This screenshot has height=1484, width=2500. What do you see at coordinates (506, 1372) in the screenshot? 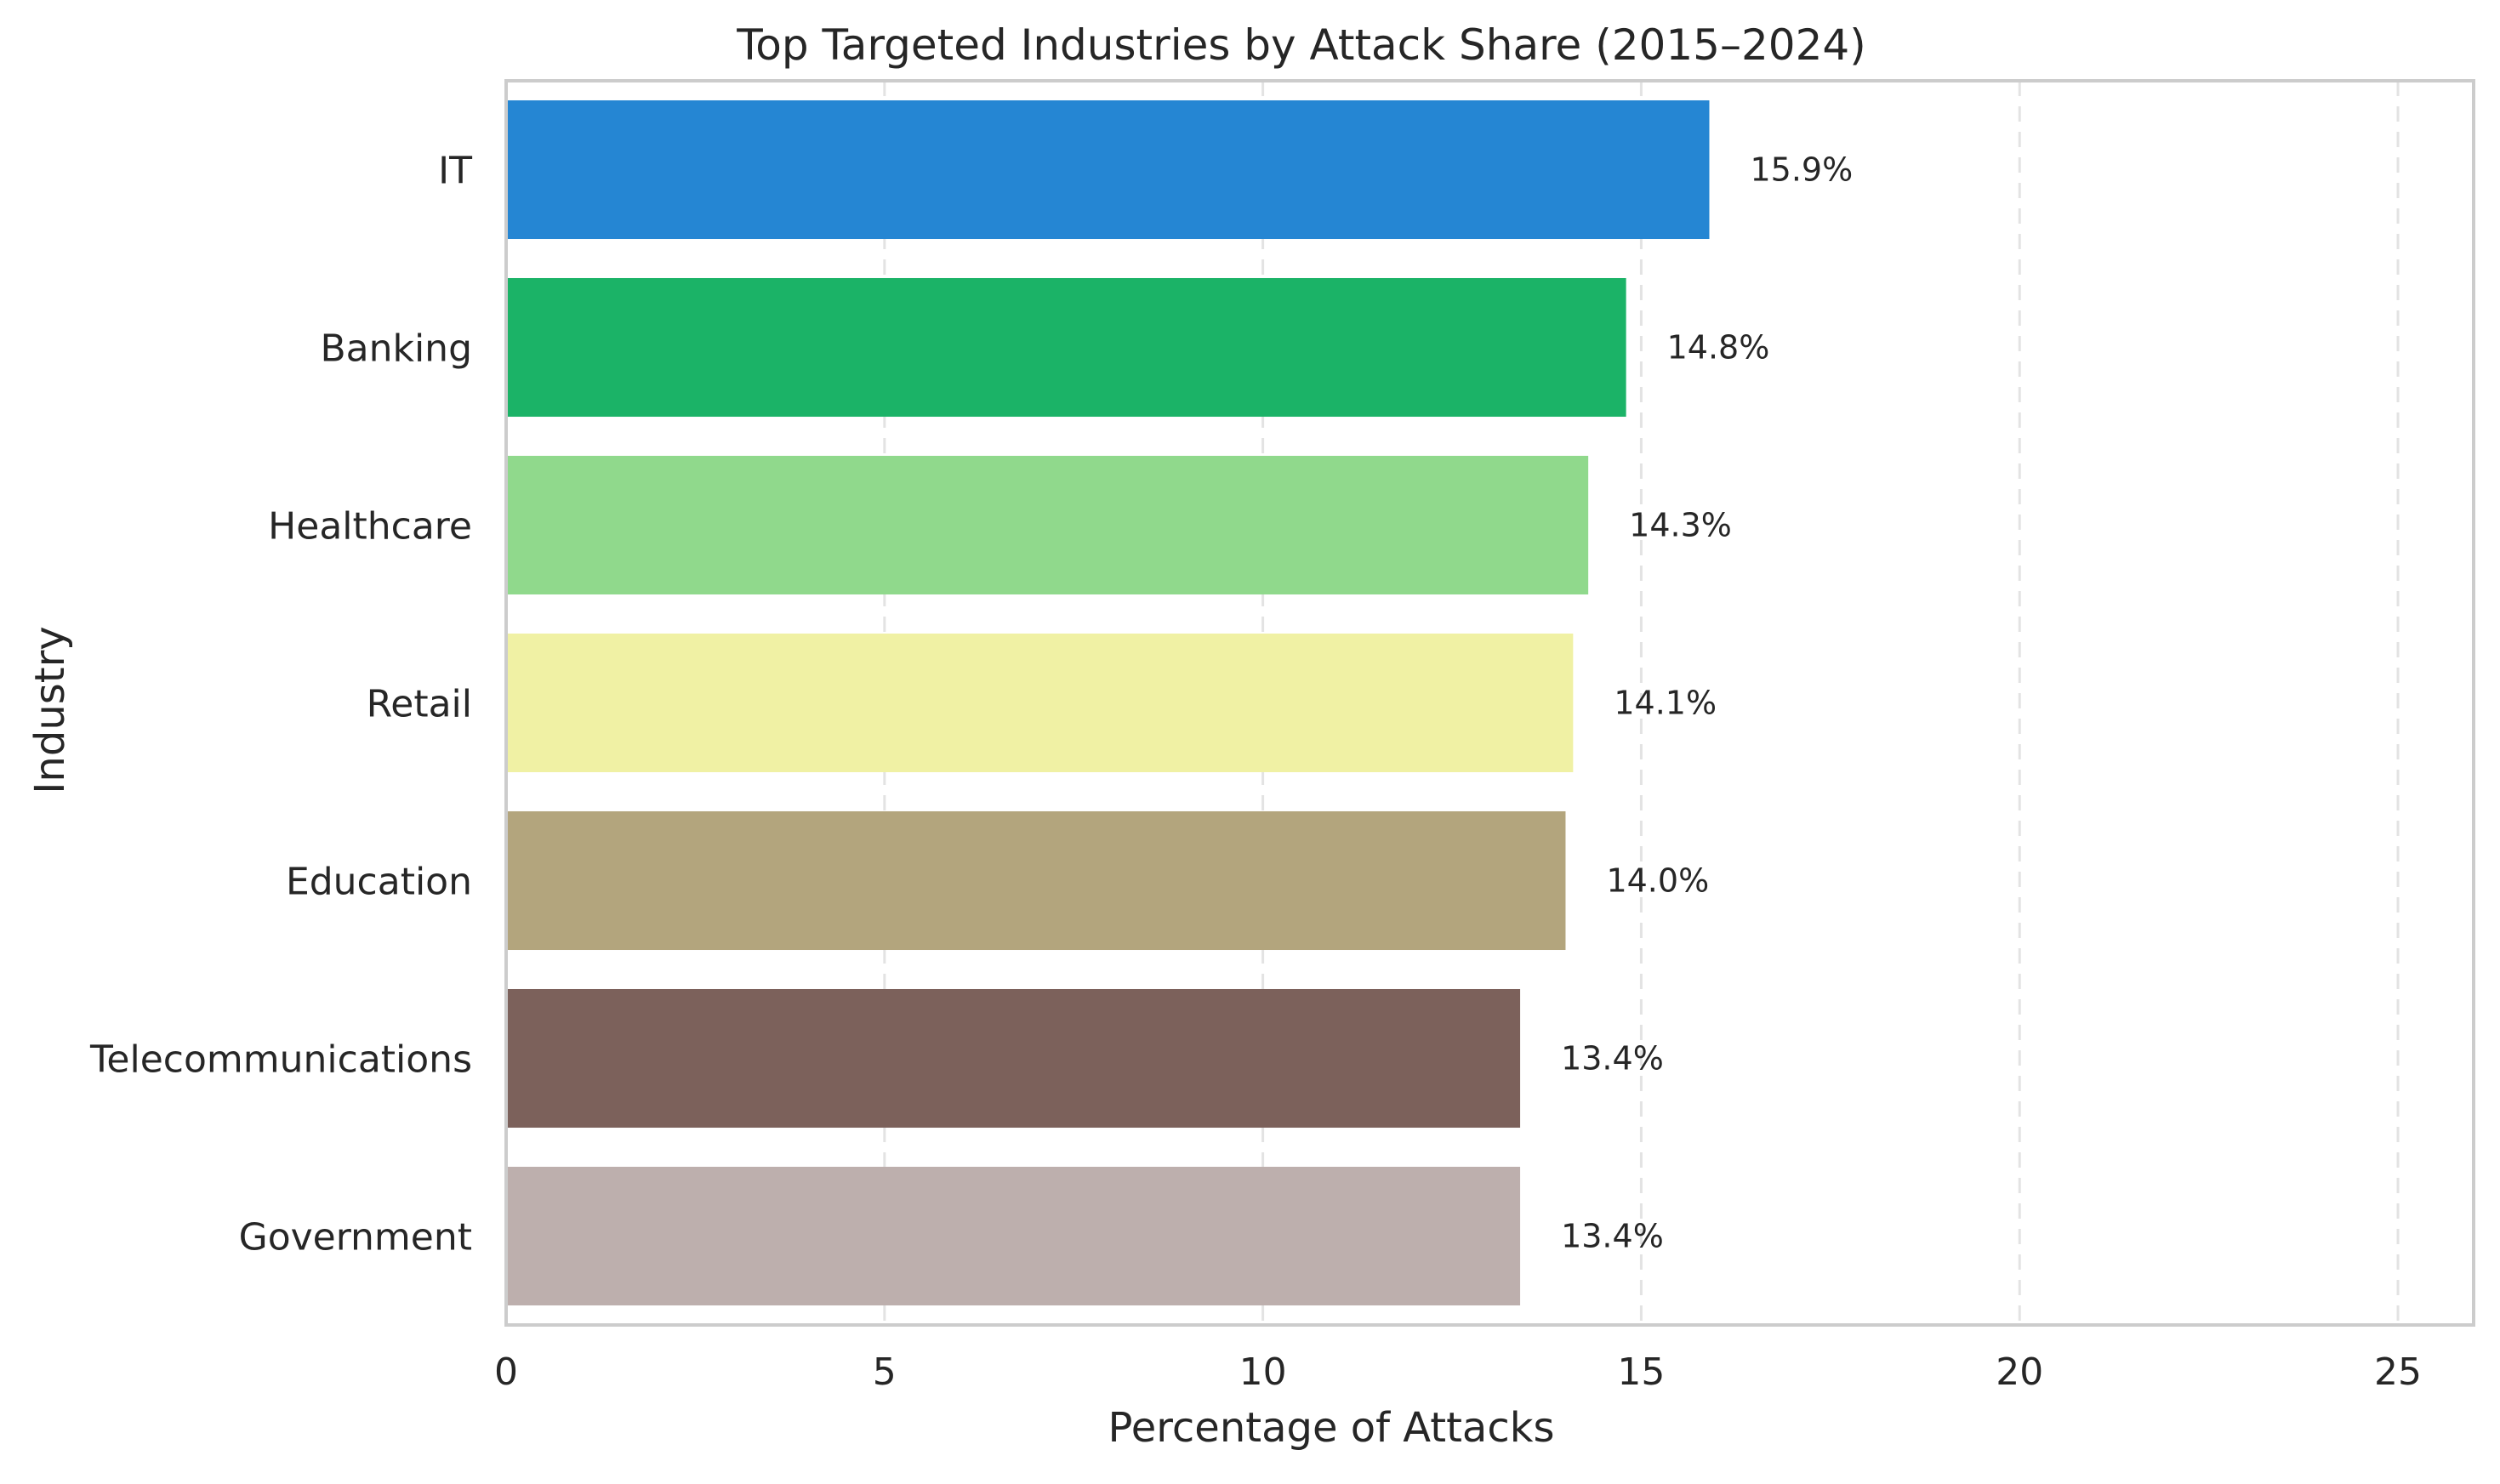
I see `x-tick-label-0: 0` at bounding box center [506, 1372].